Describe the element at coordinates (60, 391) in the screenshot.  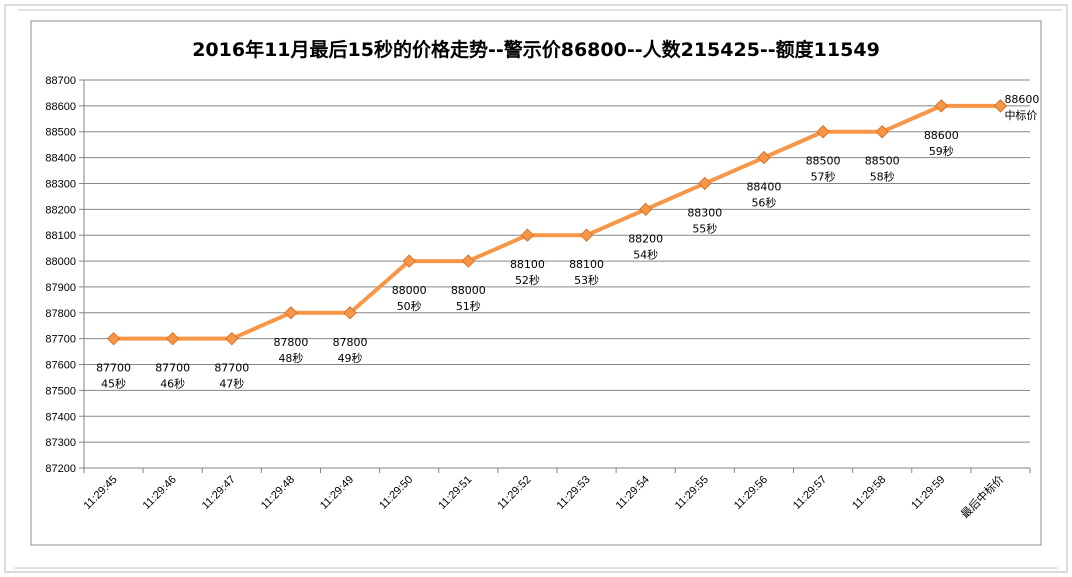
I see `y-tick-label: 87500` at that location.